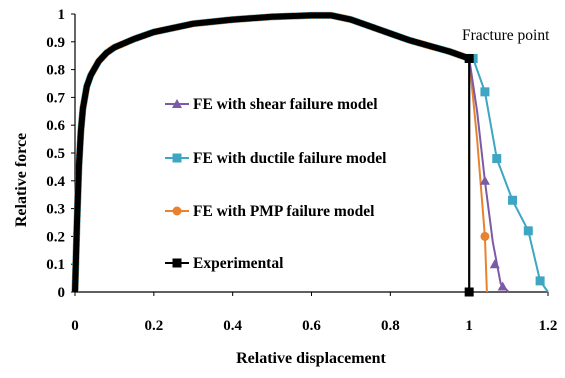 The height and width of the screenshot is (378, 565). Describe the element at coordinates (390, 326) in the screenshot. I see `x-tick-label: 0.8` at that location.